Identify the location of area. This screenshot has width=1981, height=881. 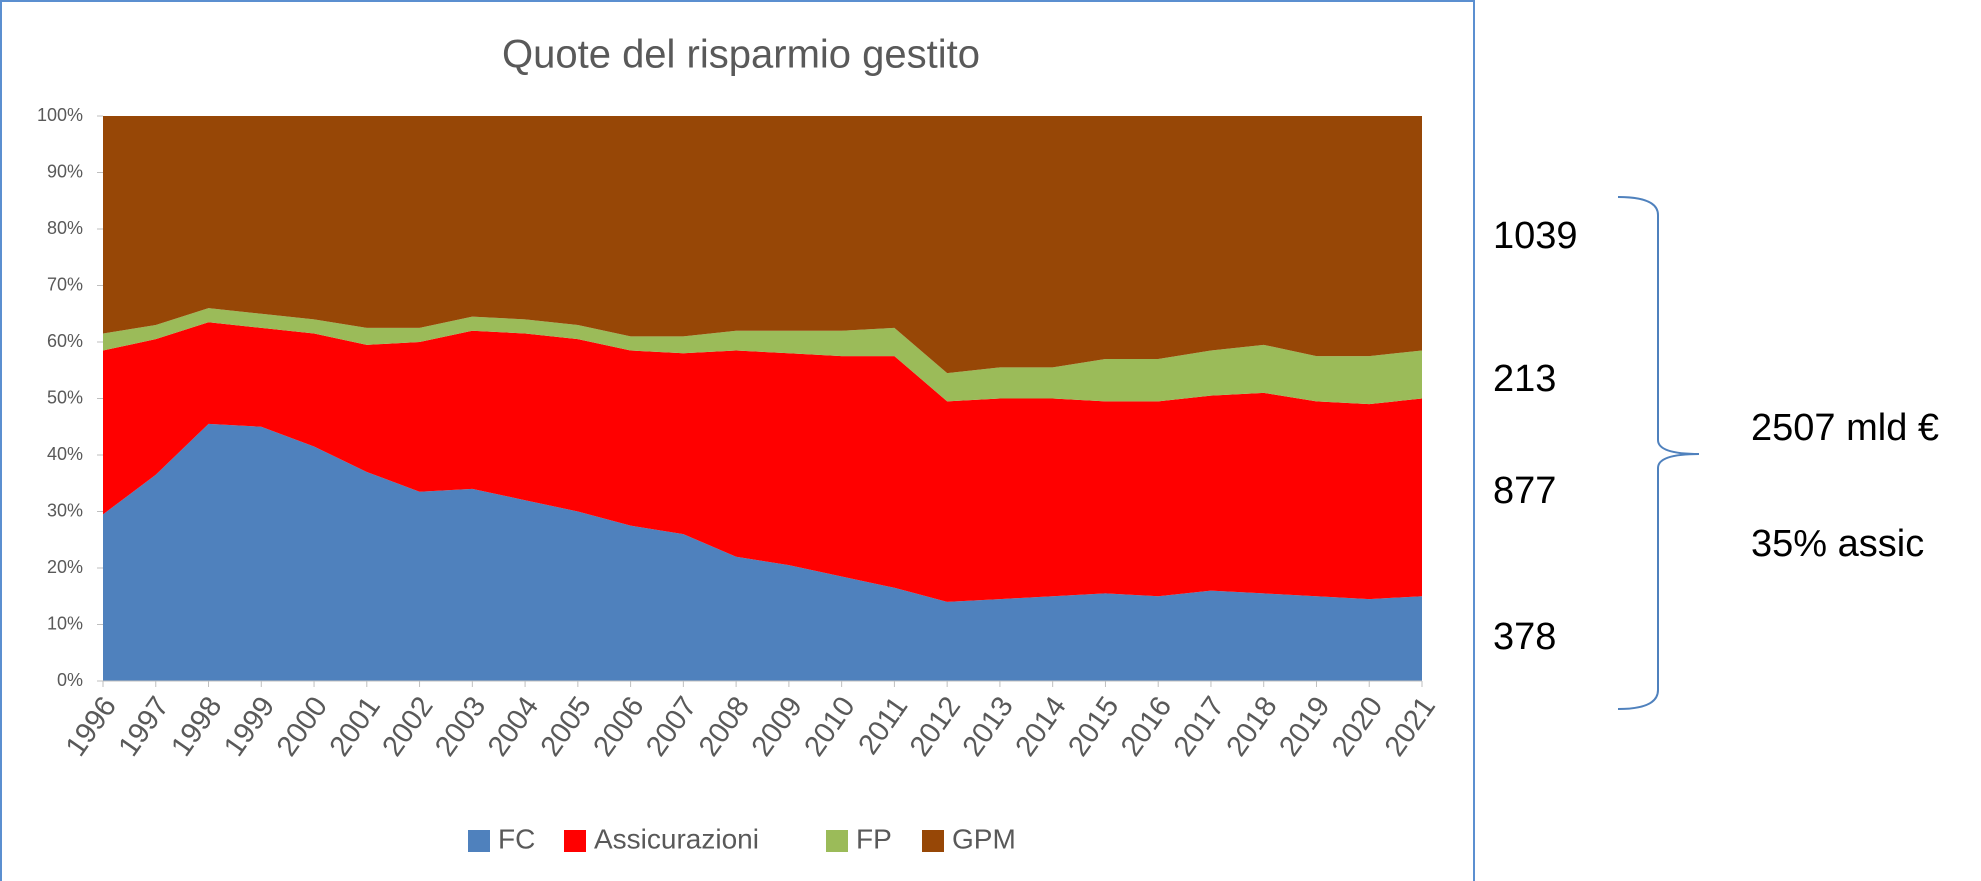
(762, 356).